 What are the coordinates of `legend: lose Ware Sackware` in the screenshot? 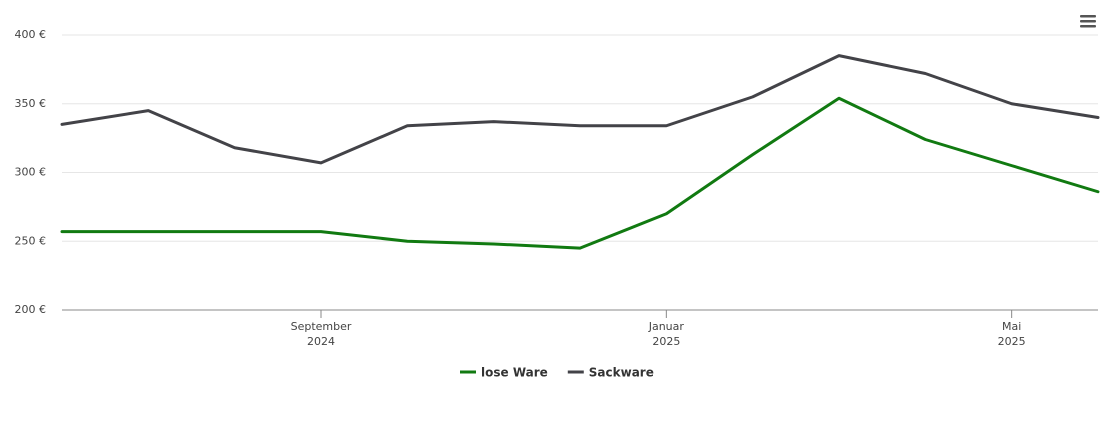 It's located at (557, 373).